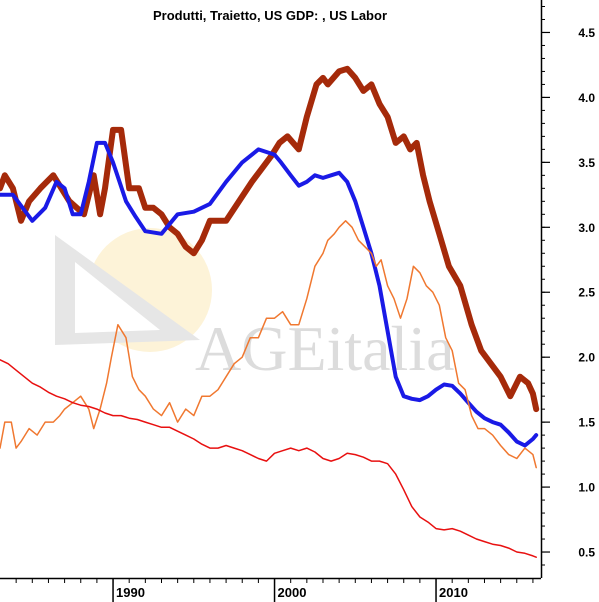  I want to click on x-tick-label: 2000, so click(292, 592).